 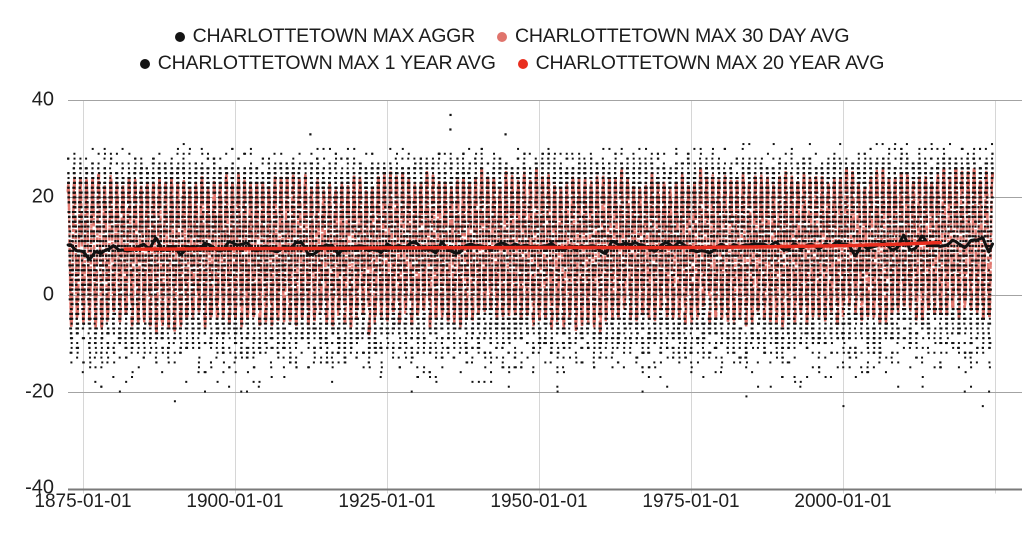 I want to click on legend-marker-dot-max-1year-avg, so click(x=144, y=63).